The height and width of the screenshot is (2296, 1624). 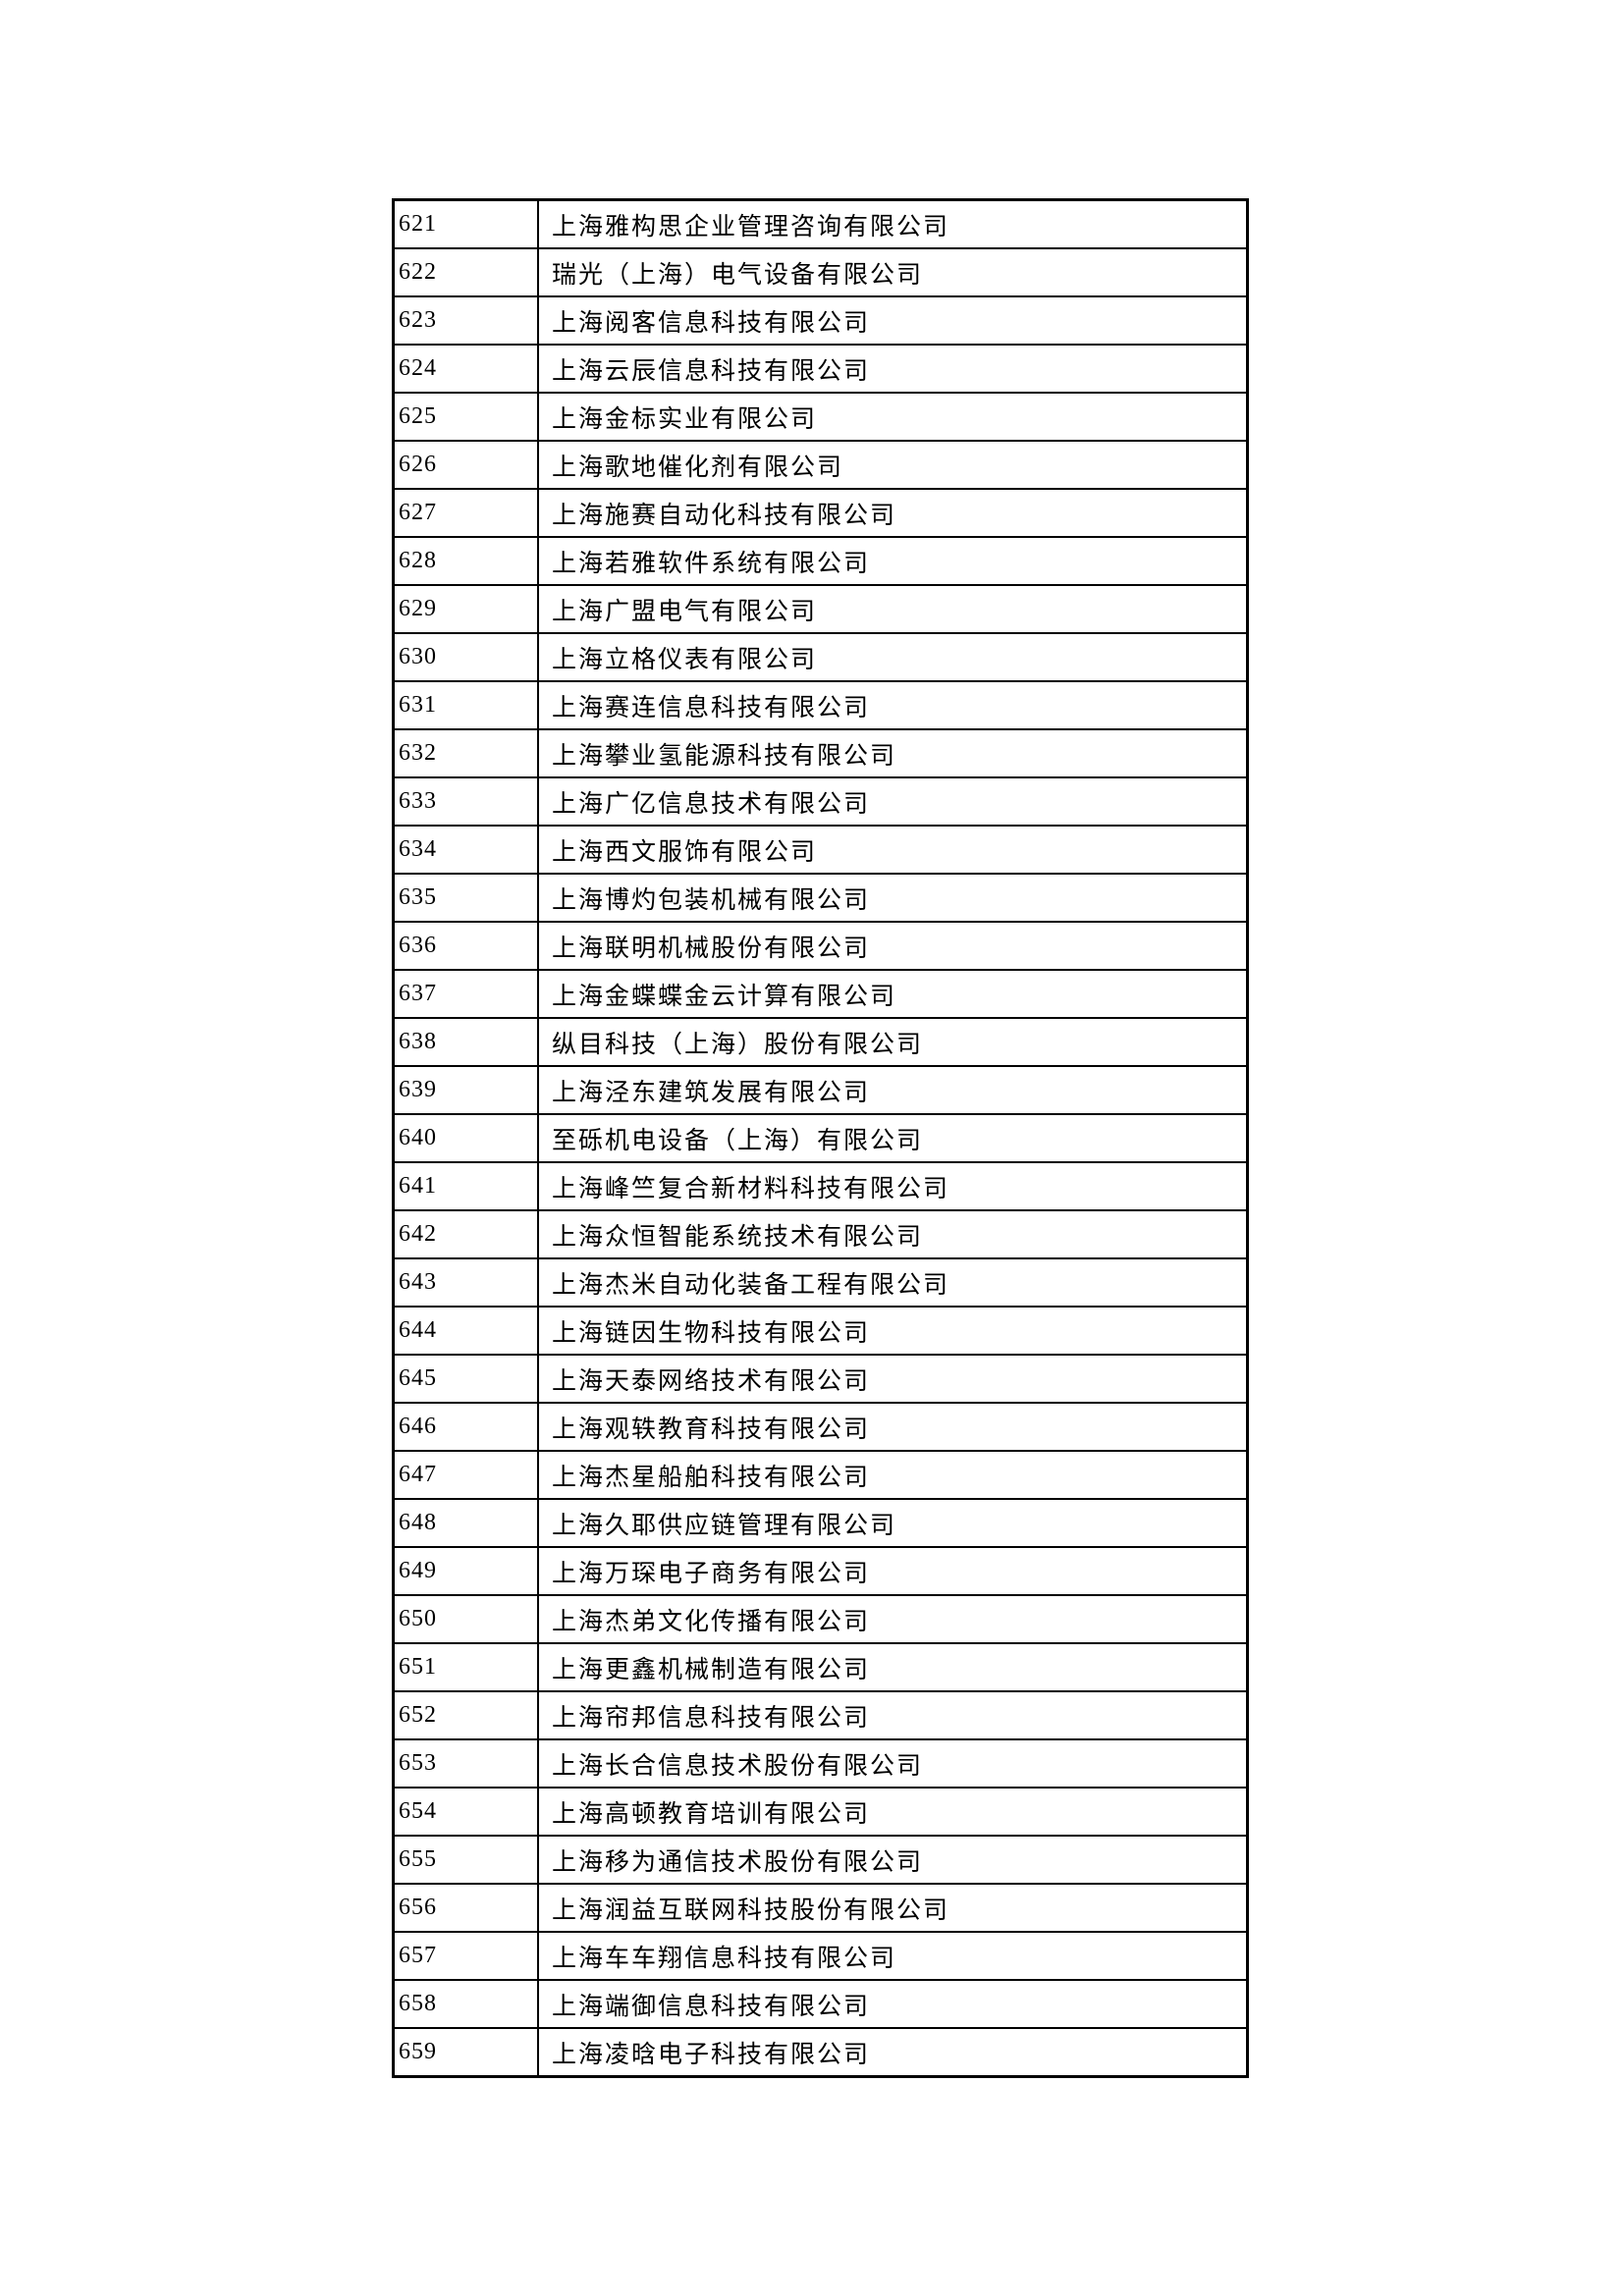 What do you see at coordinates (820, 1812) in the screenshot?
I see `table-row: 654 上海高顿教育培训有限公司` at bounding box center [820, 1812].